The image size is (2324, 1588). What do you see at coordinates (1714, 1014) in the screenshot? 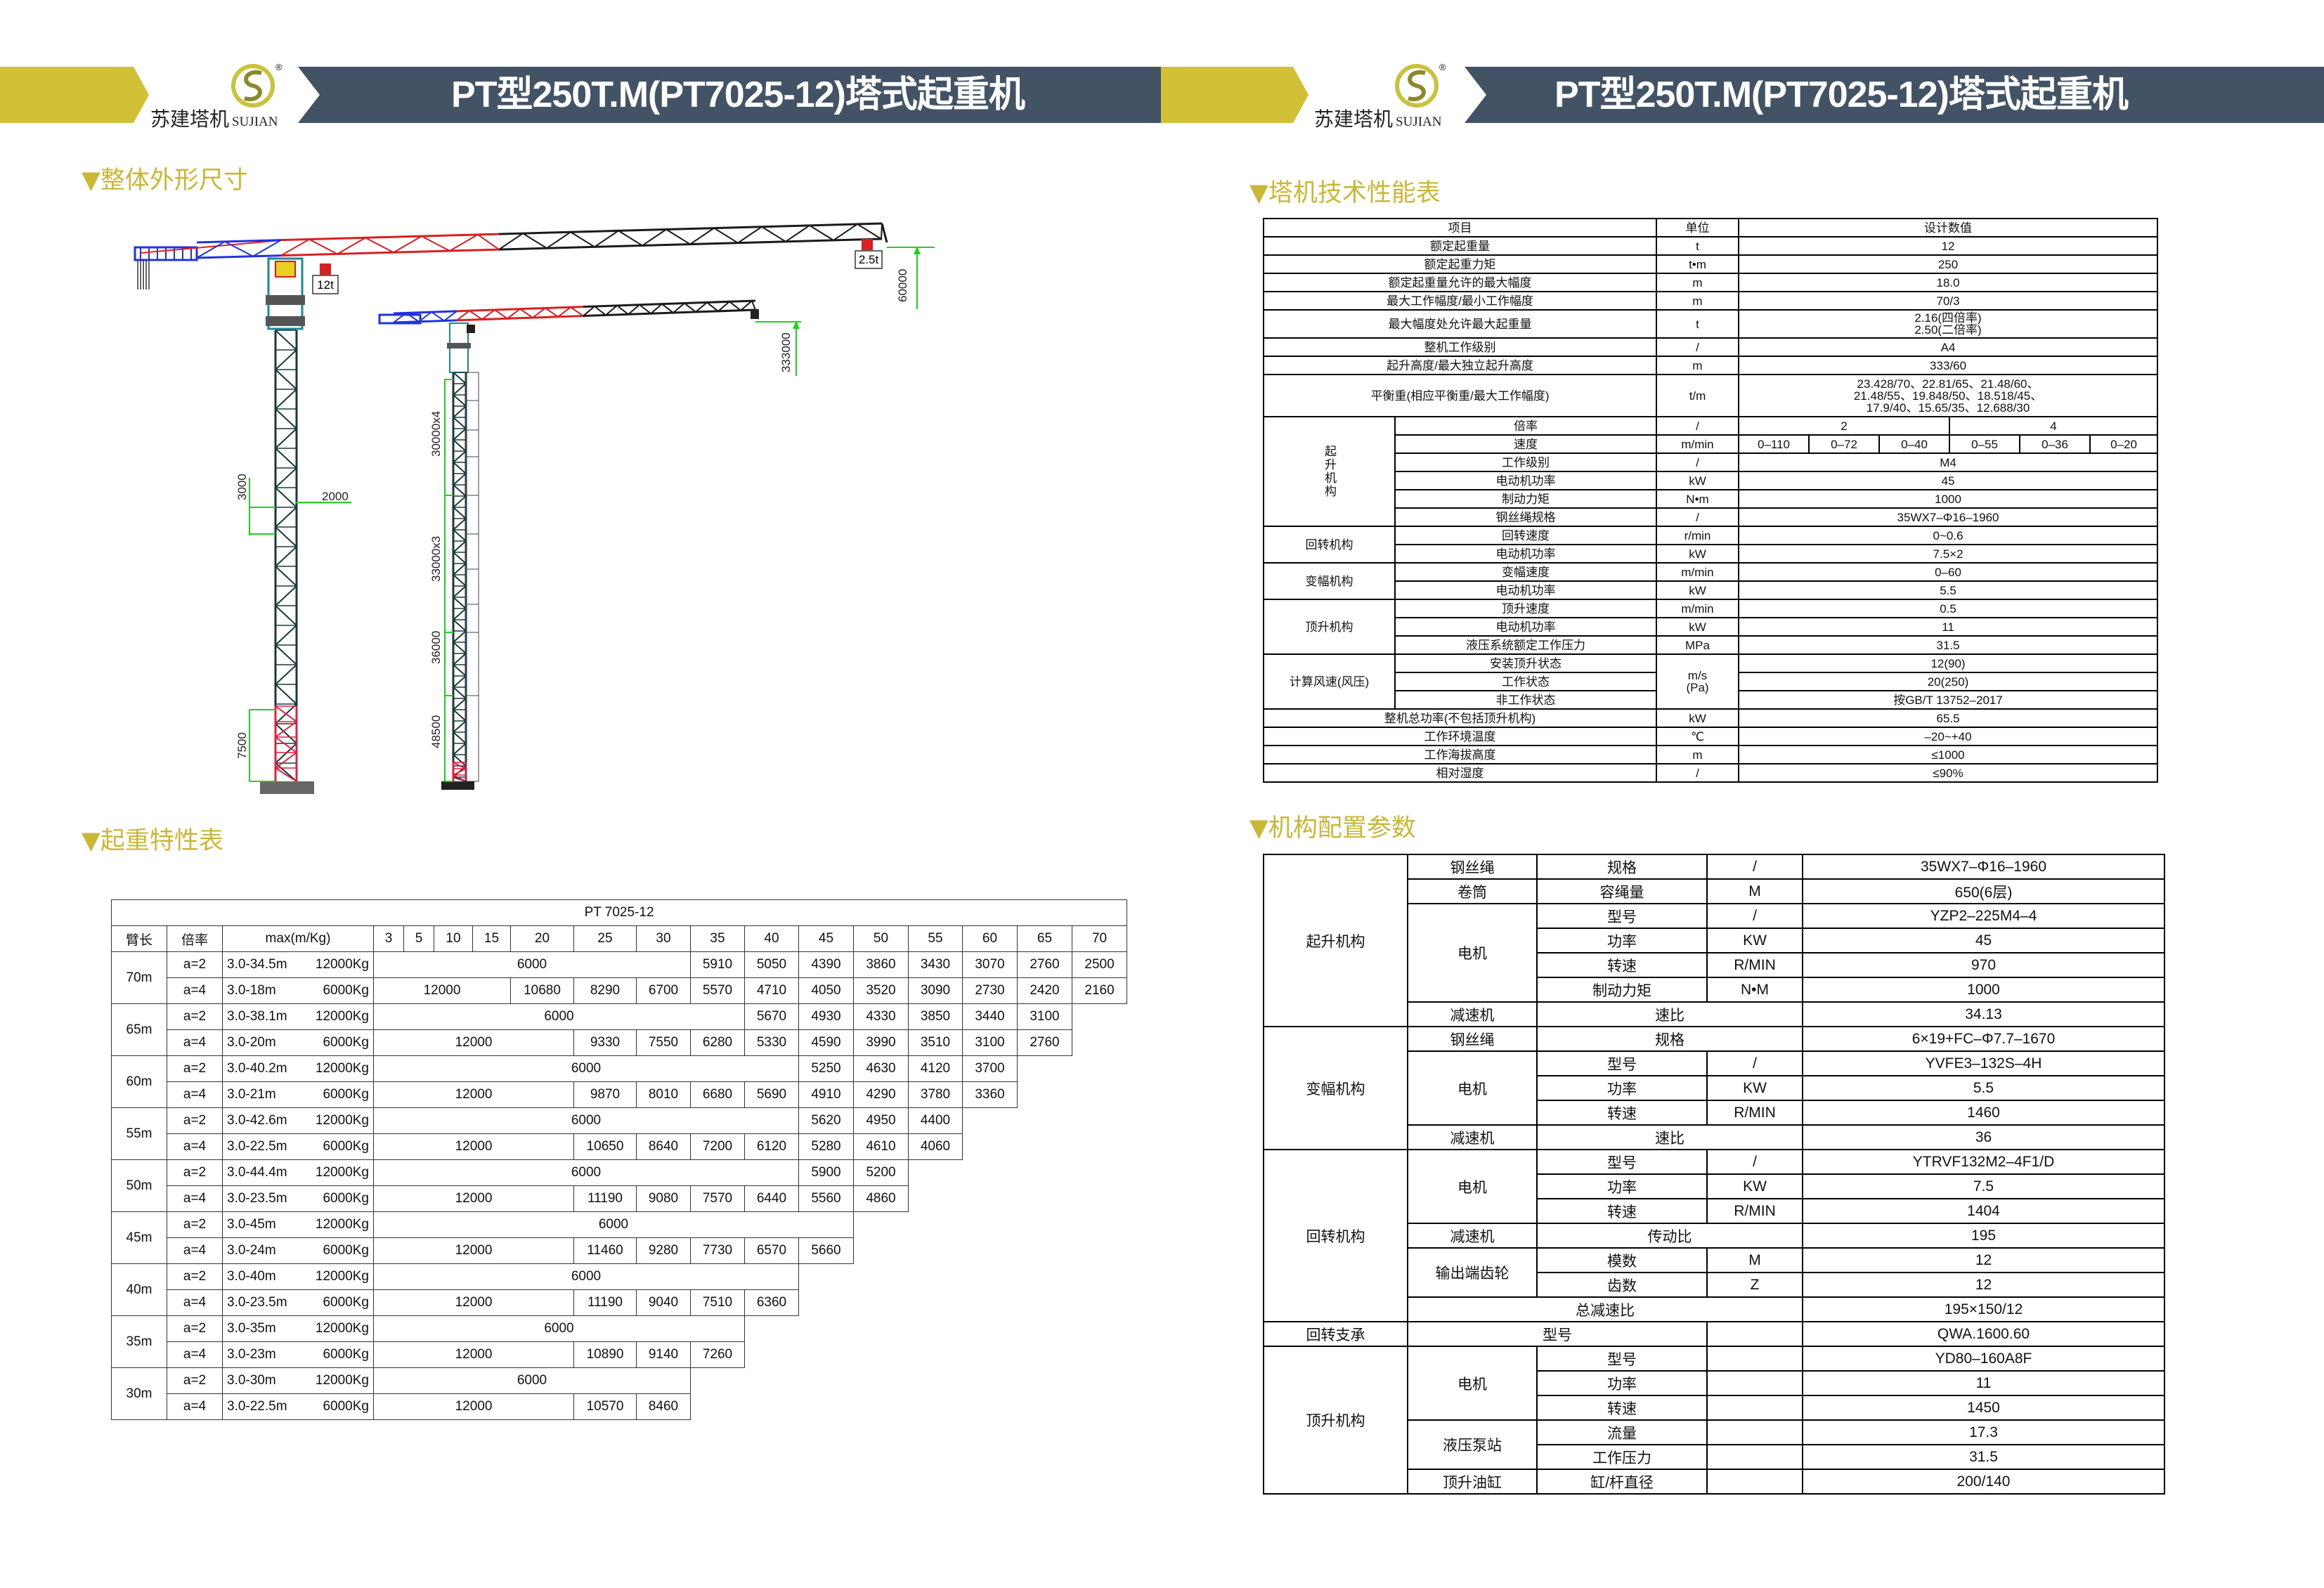
I see `table-row: 减速机 速比 34.13` at bounding box center [1714, 1014].